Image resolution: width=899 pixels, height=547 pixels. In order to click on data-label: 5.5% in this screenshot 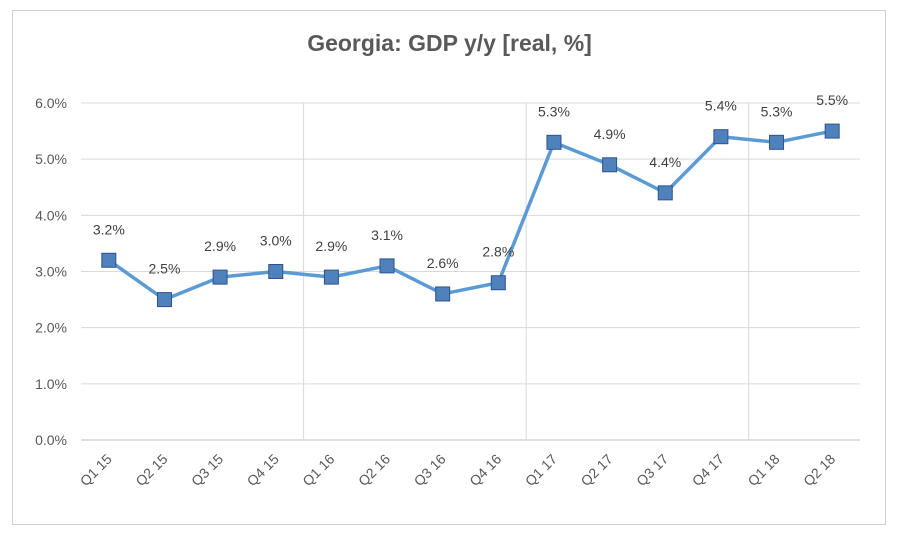, I will do `click(832, 100)`.